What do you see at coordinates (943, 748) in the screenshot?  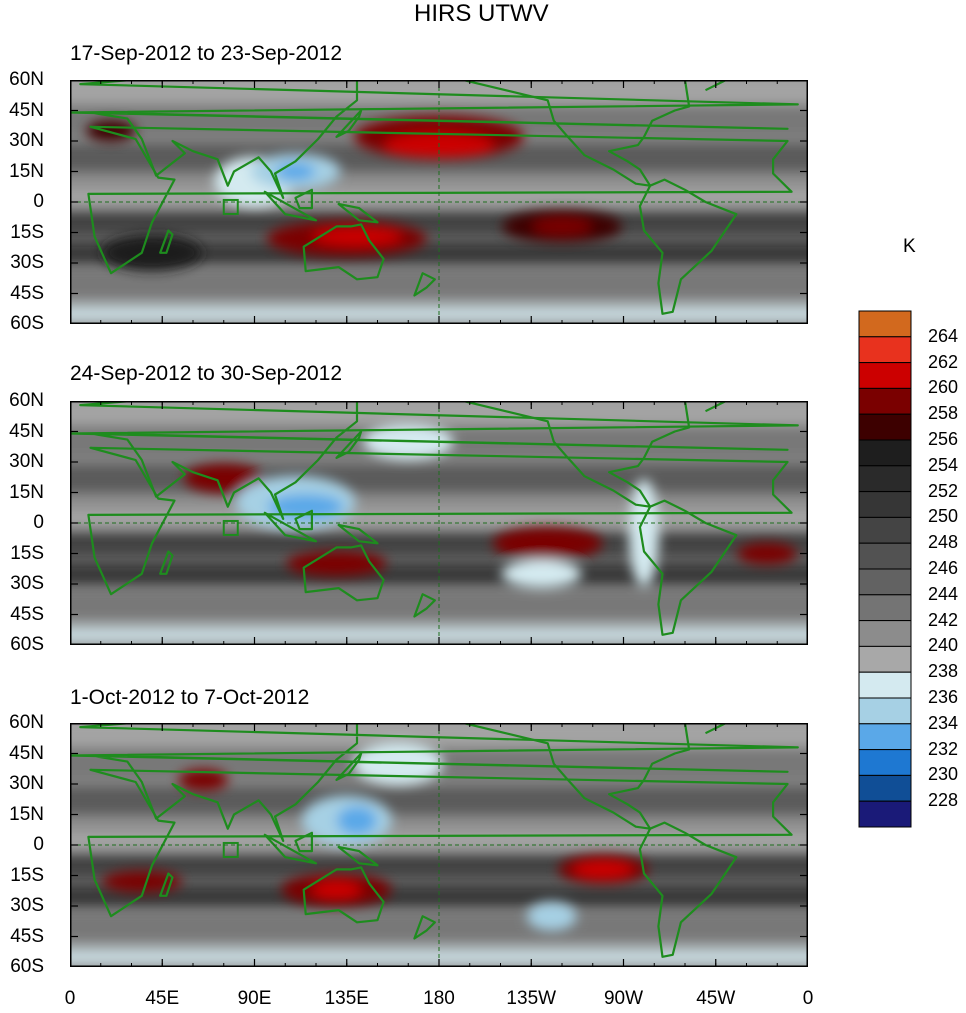 I see `colorbar-label: 232` at bounding box center [943, 748].